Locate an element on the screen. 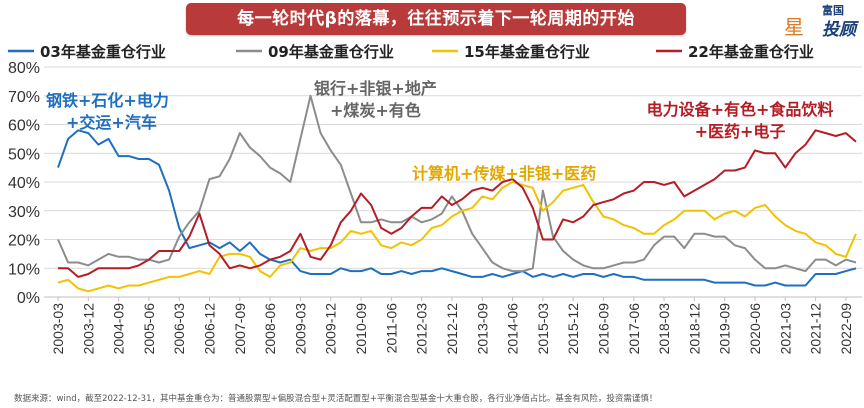 This screenshot has width=864, height=408. x-tick-label: 2022-09 is located at coordinates (846, 329).